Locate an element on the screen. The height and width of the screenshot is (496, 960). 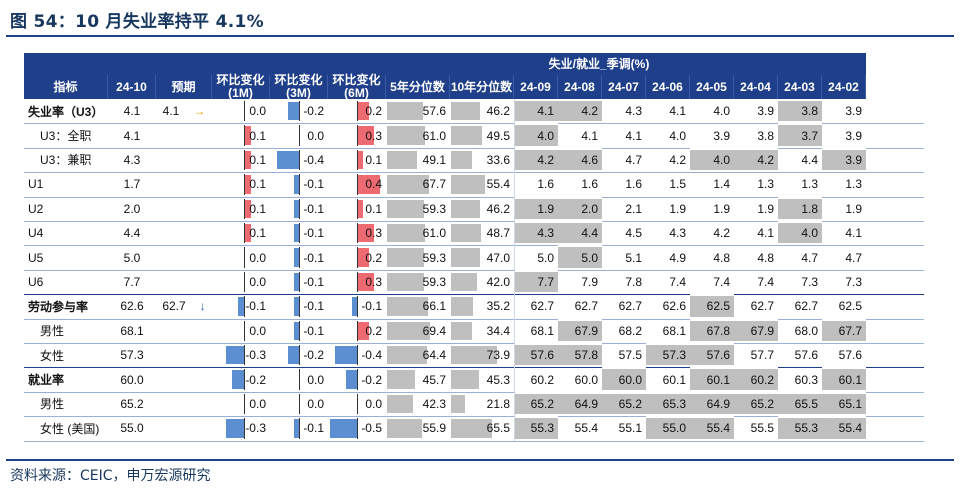
current-value: 4.1 is located at coordinates (132, 135).